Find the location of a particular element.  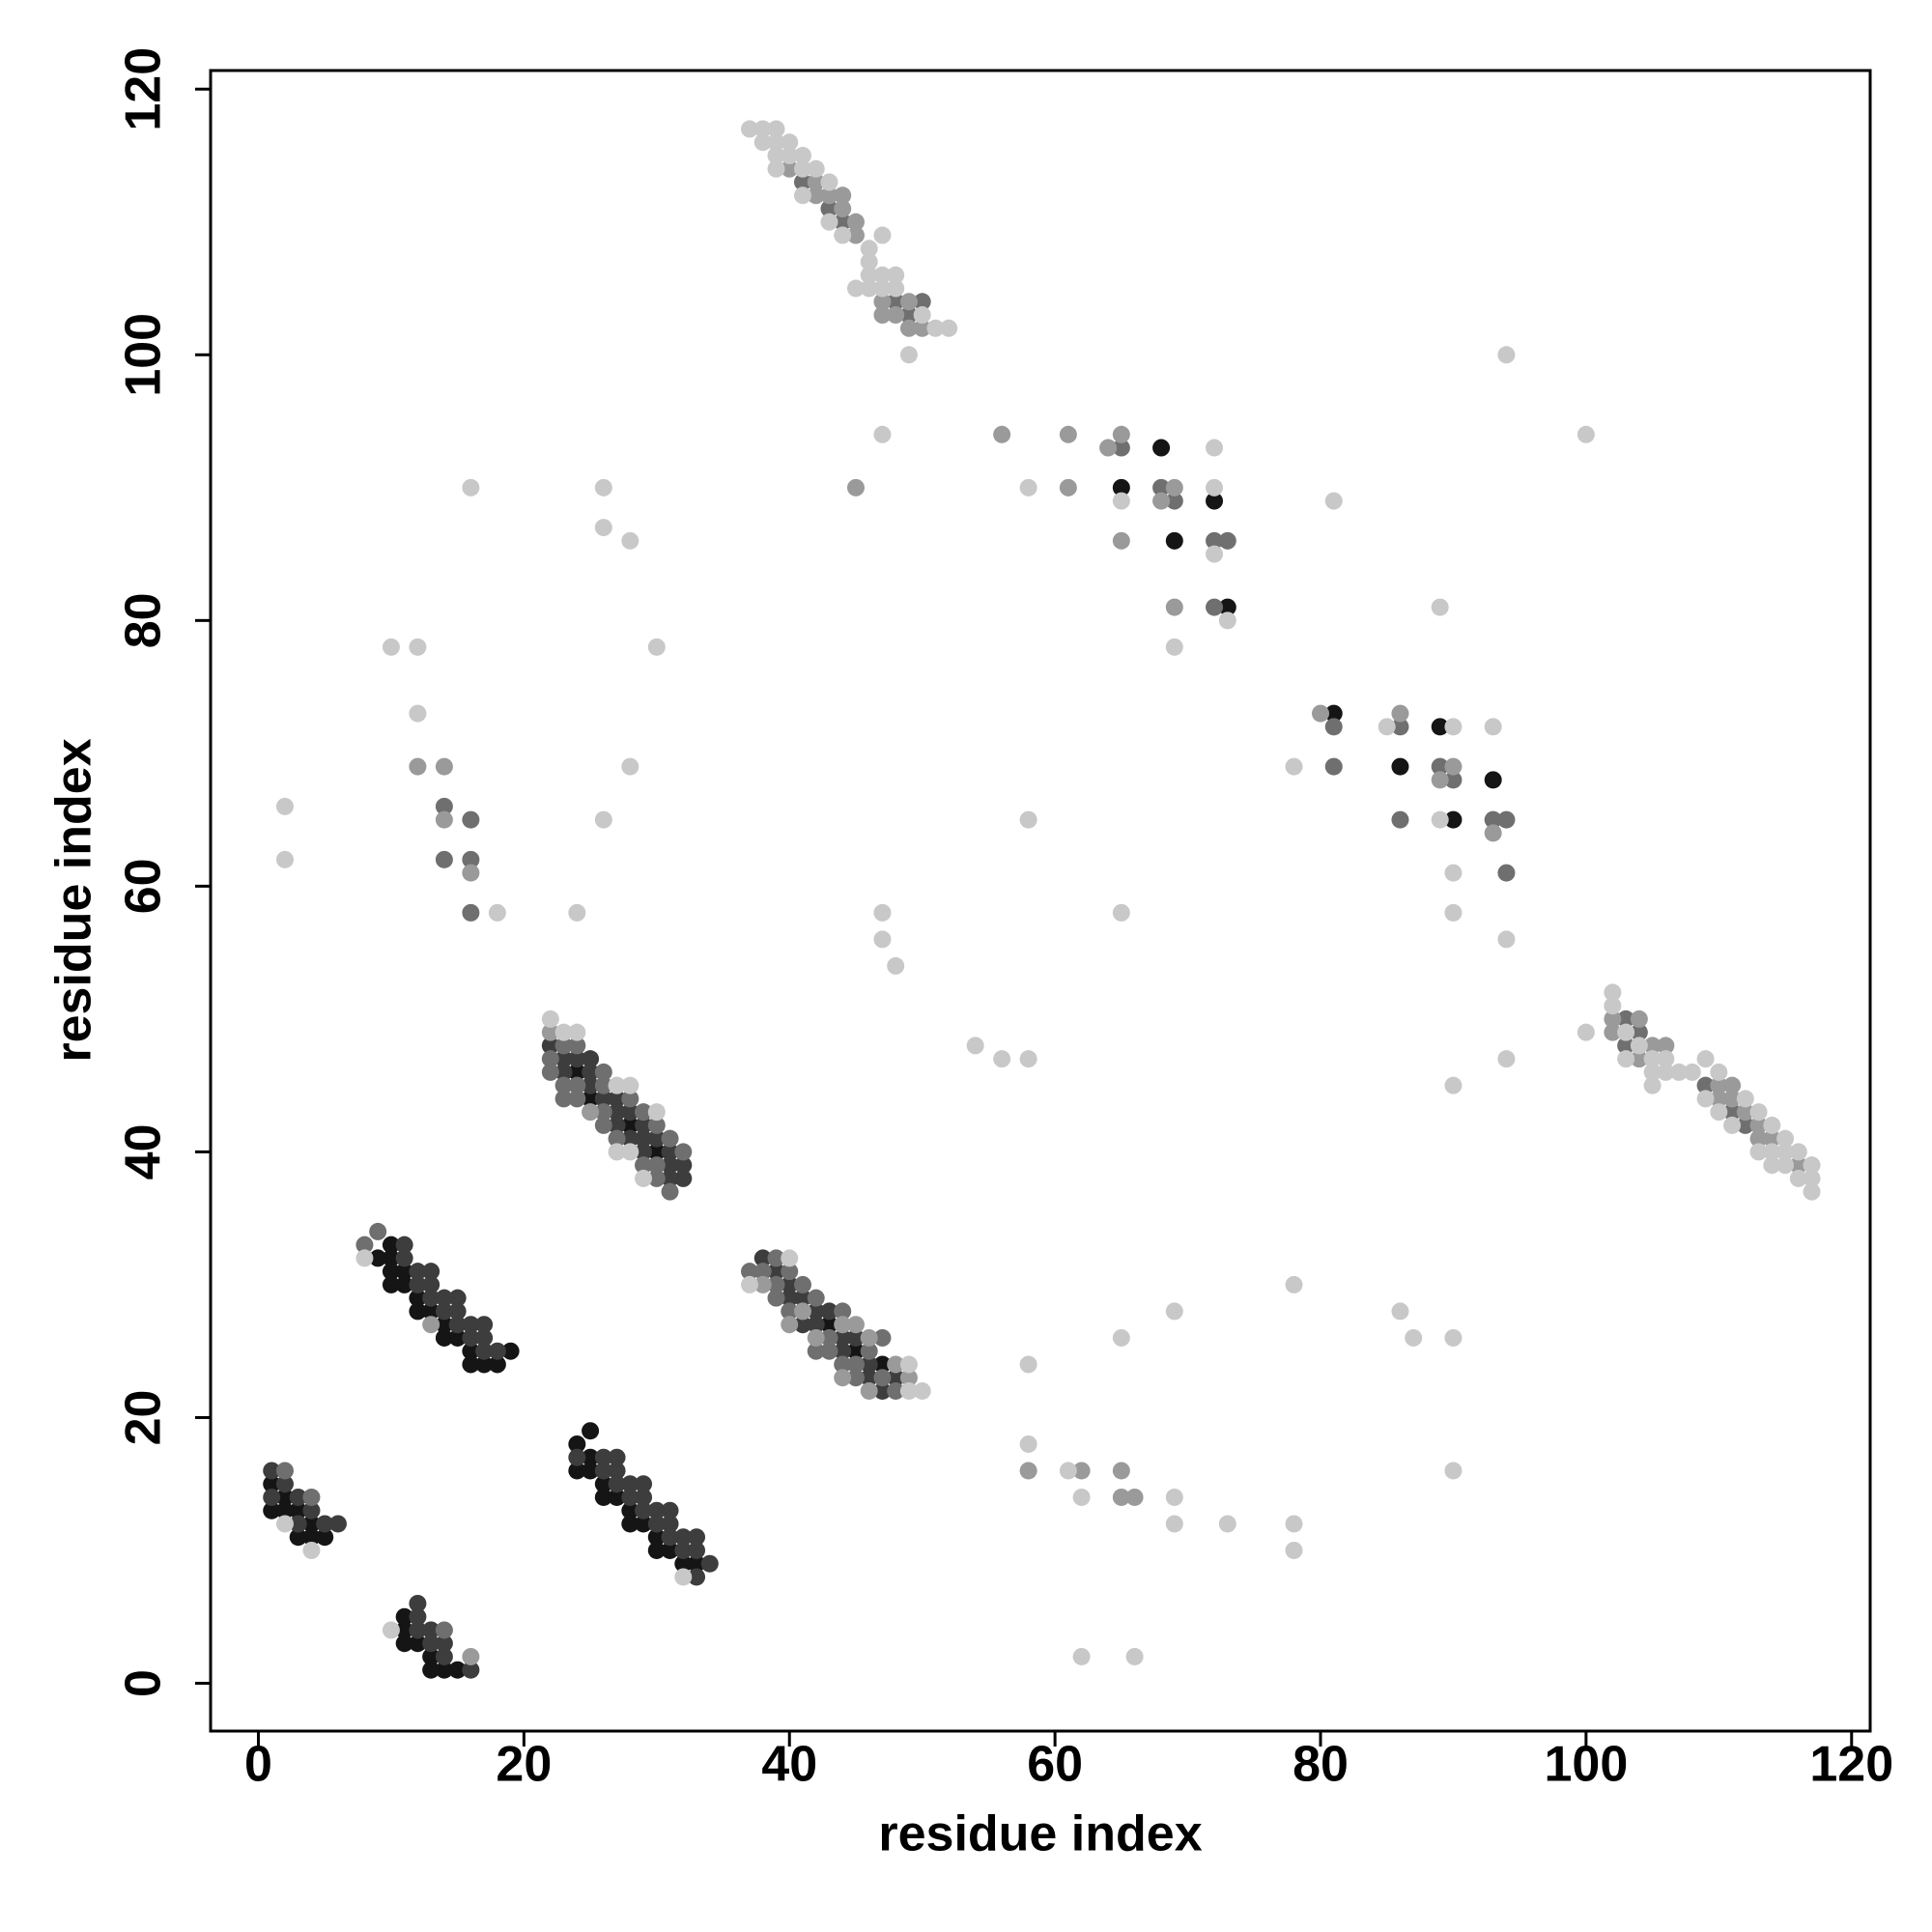

x-tick-label: 100 is located at coordinates (1586, 1765).